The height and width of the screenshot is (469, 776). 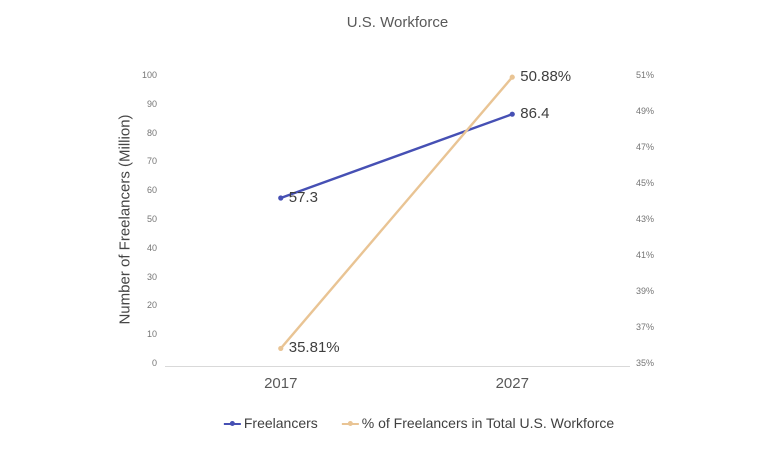 What do you see at coordinates (151, 219) in the screenshot?
I see `left-axis-tick: 50` at bounding box center [151, 219].